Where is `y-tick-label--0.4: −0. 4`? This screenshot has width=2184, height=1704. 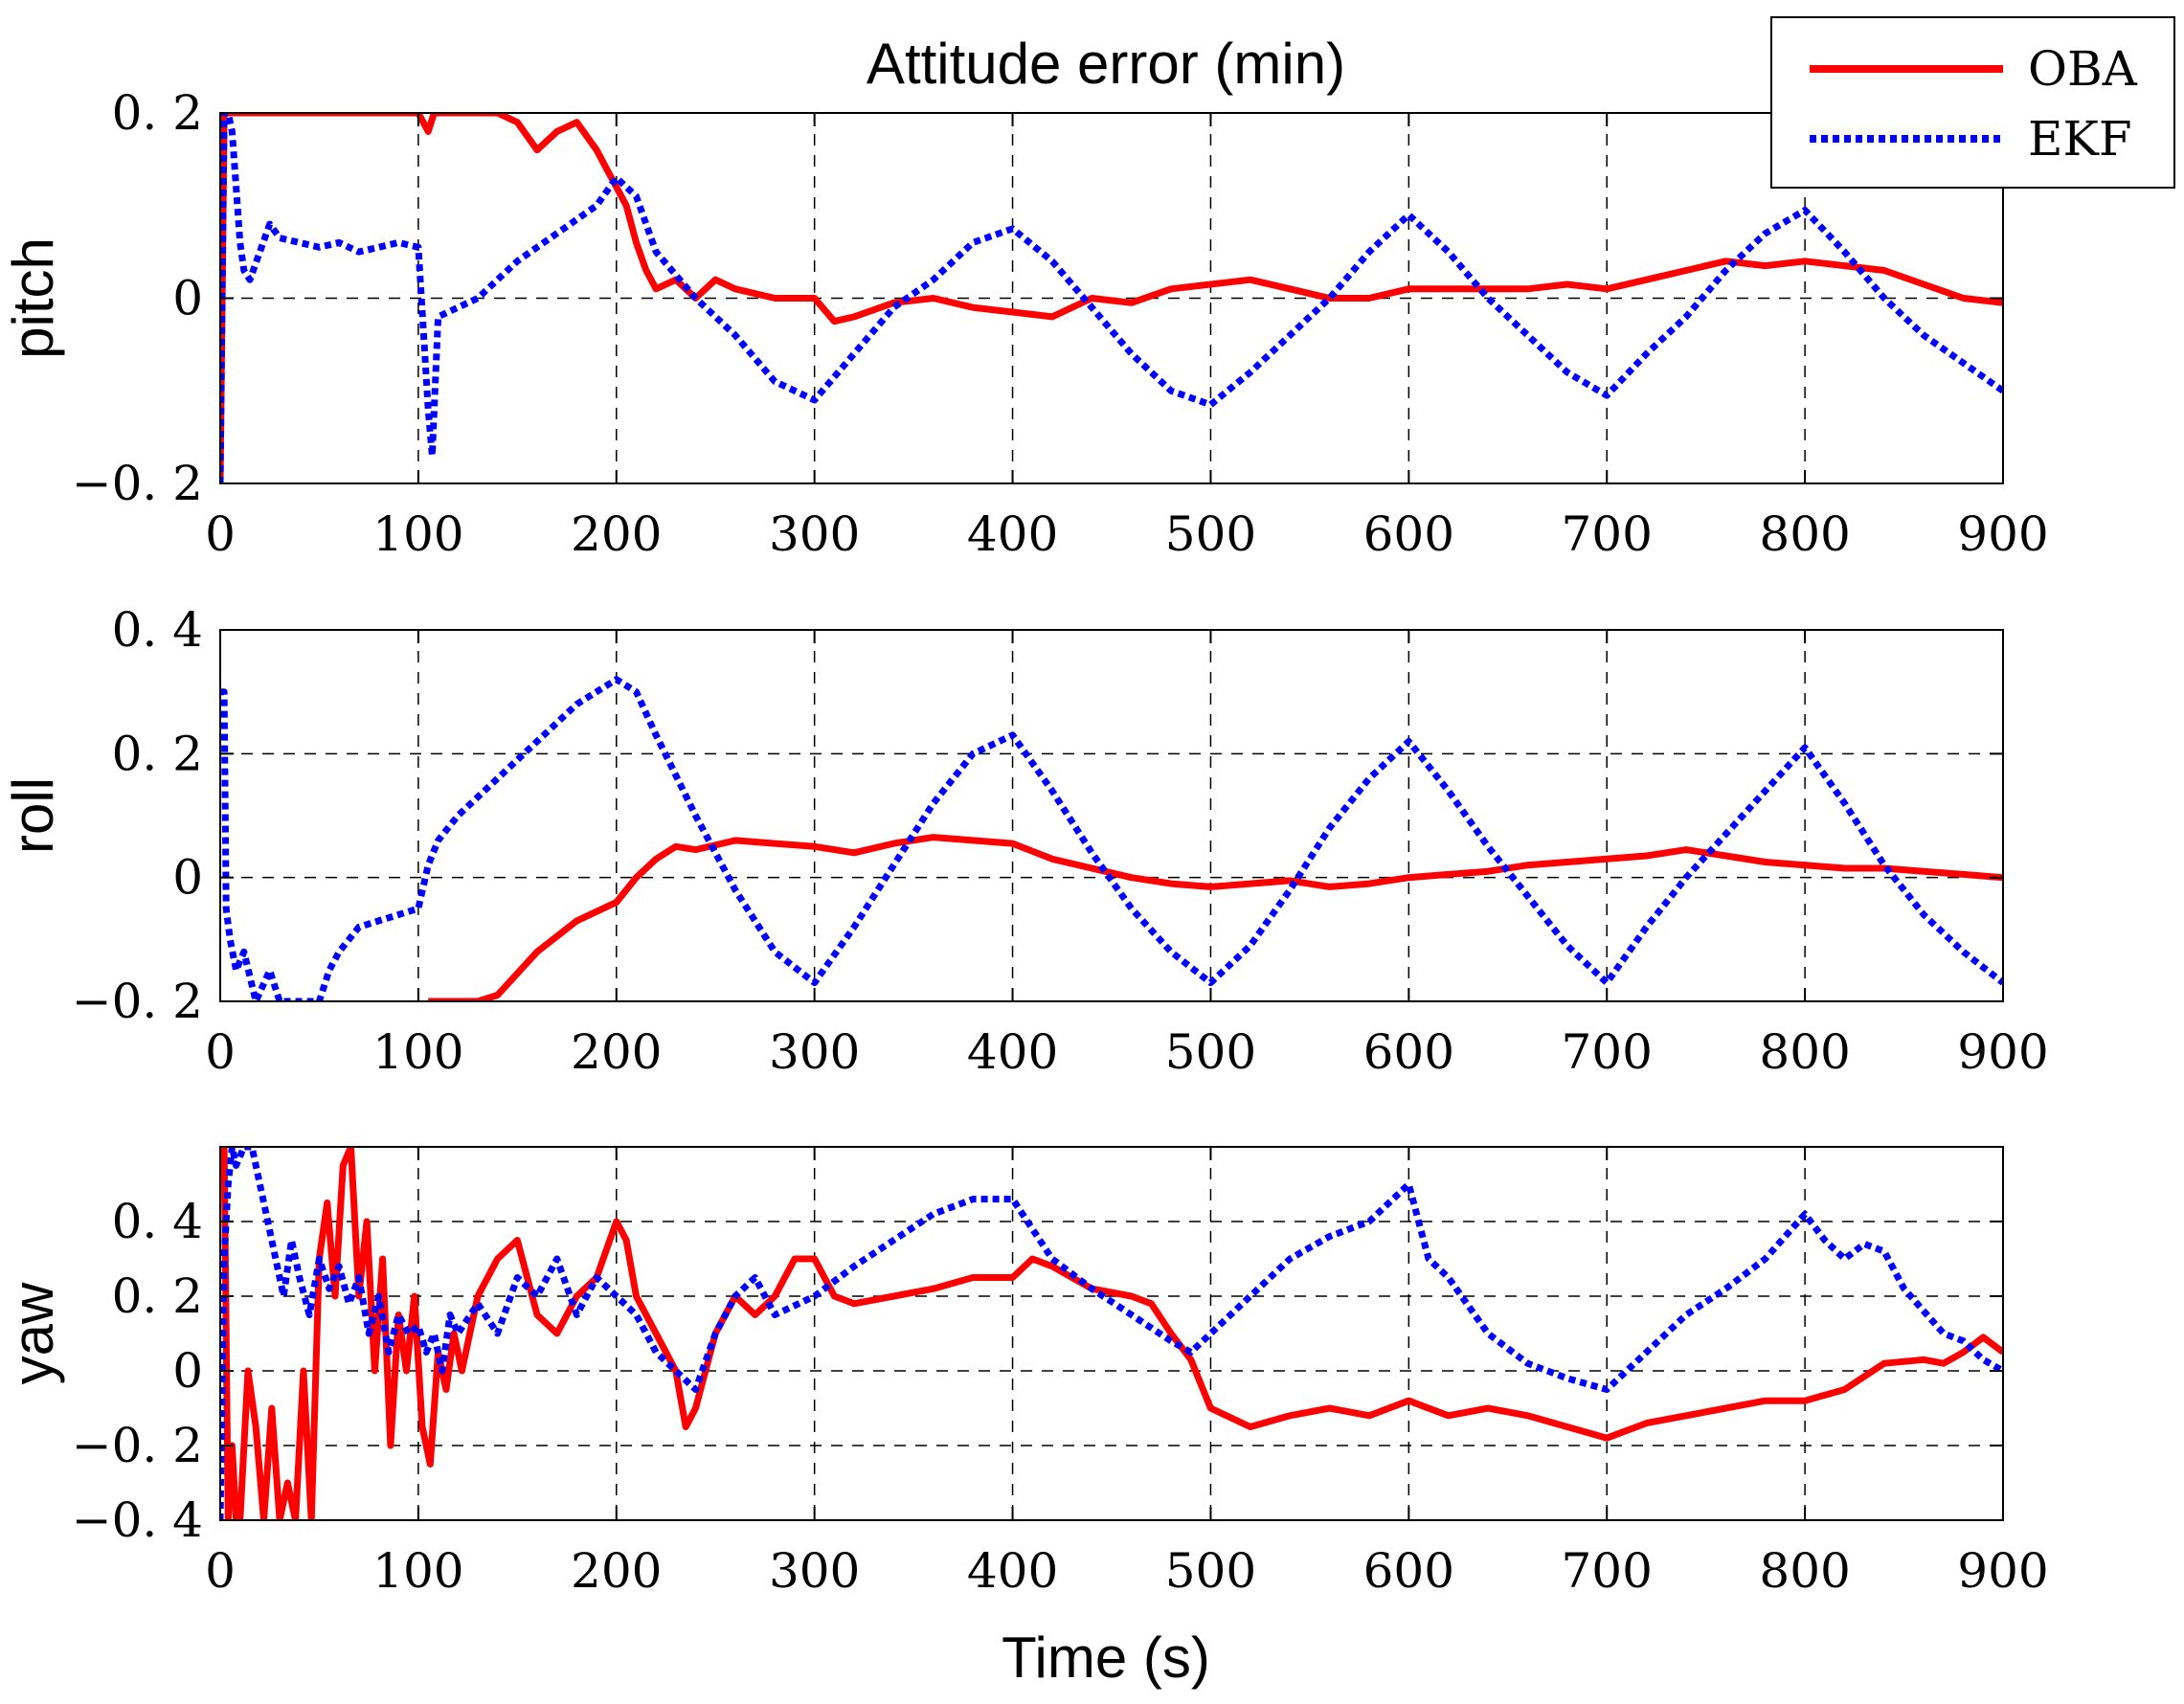 y-tick-label--0.4: −0. 4 is located at coordinates (137, 1520).